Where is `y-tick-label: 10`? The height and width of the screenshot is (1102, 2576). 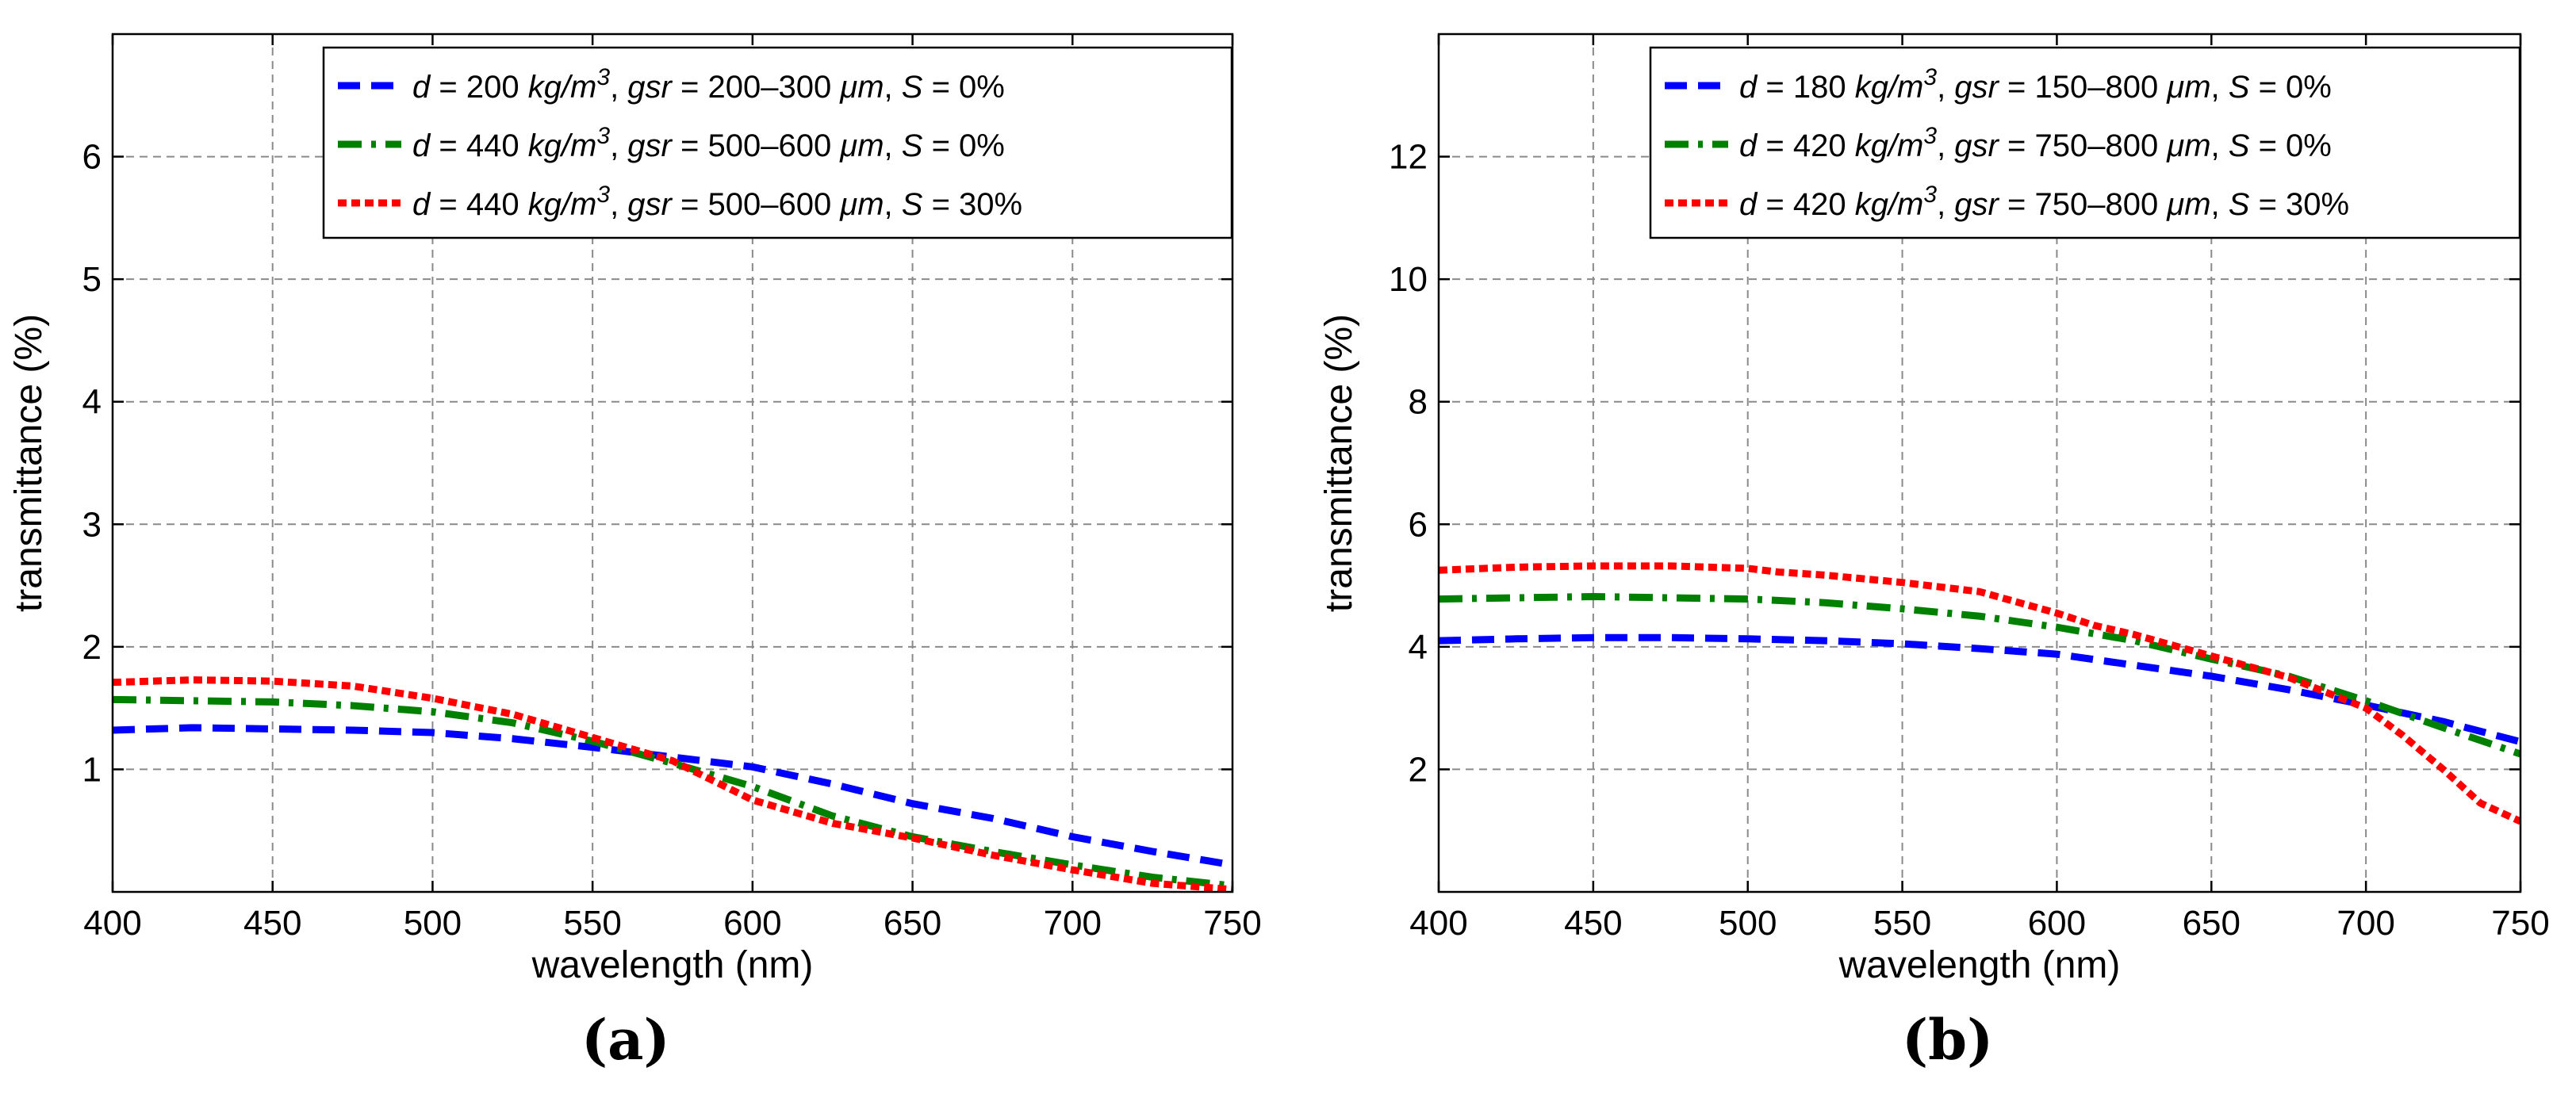
y-tick-label: 10 is located at coordinates (1409, 279).